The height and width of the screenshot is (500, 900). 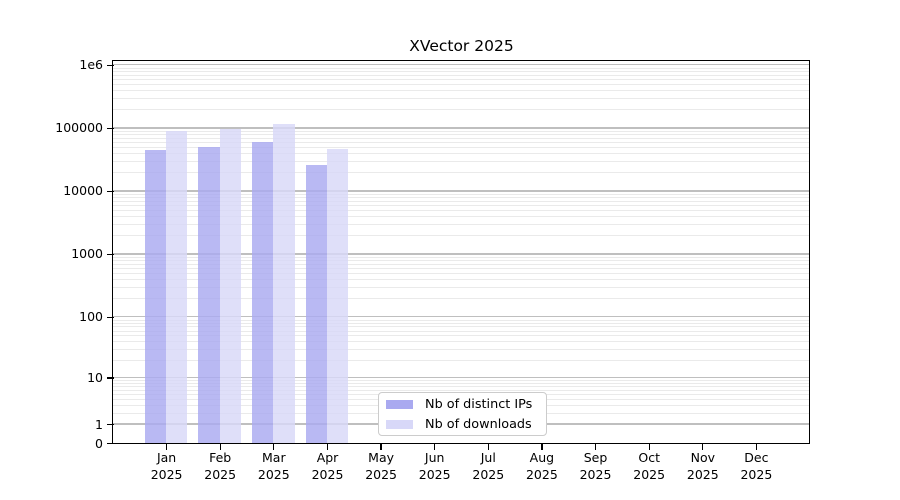 What do you see at coordinates (478, 424) in the screenshot?
I see `legend-label-downloads: Nb of downloads` at bounding box center [478, 424].